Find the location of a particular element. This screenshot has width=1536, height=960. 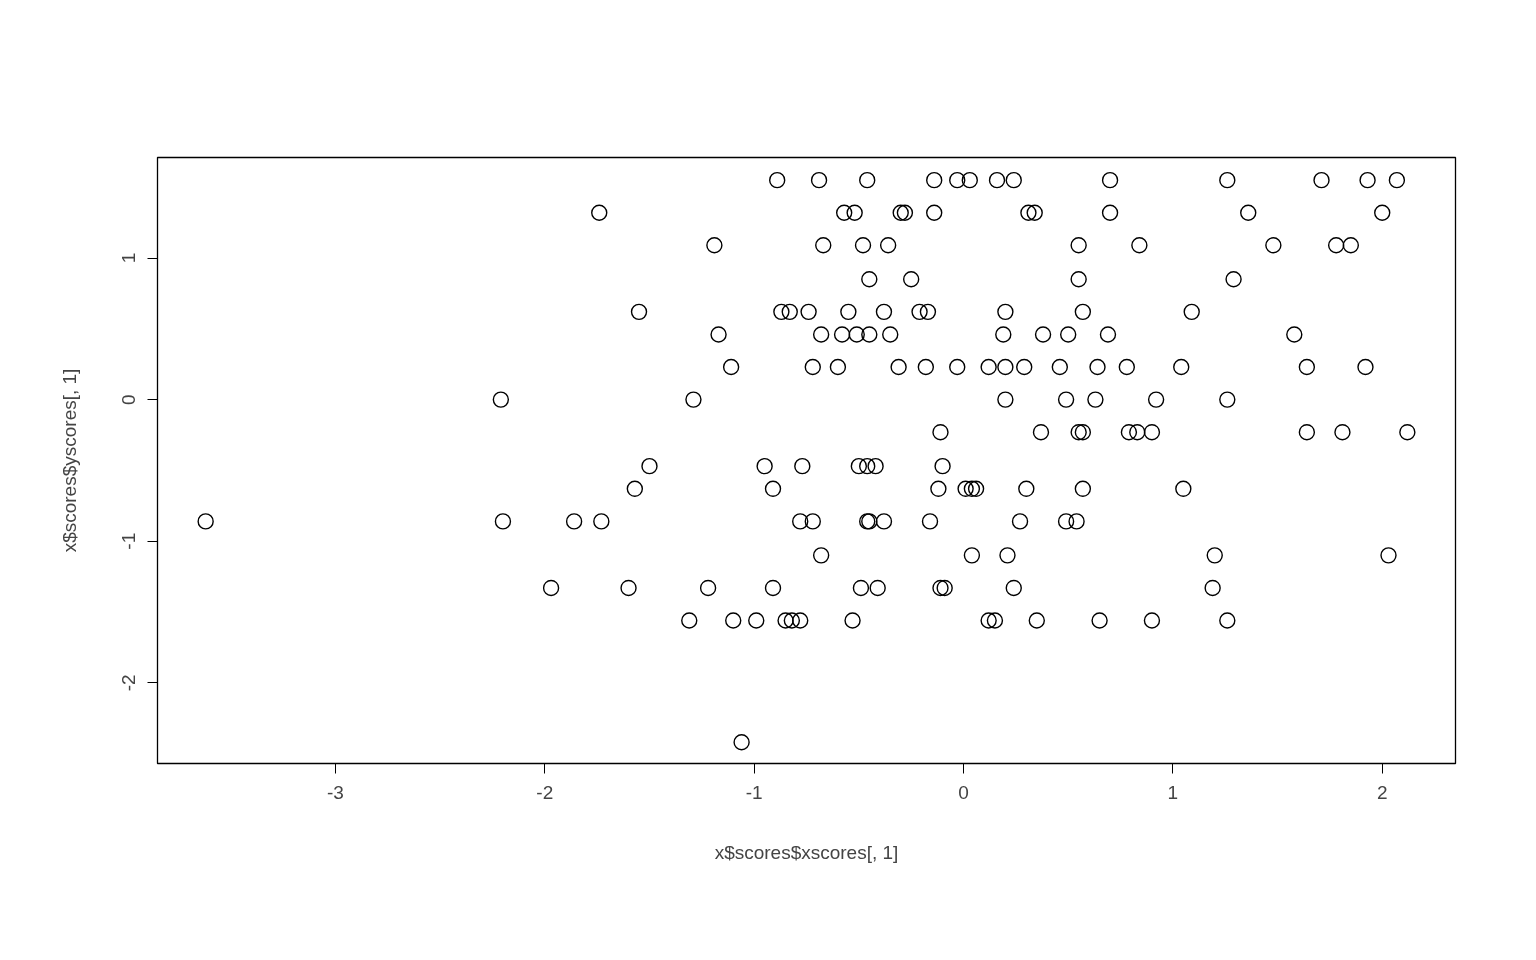

y-tick-label: 1 is located at coordinates (129, 258).